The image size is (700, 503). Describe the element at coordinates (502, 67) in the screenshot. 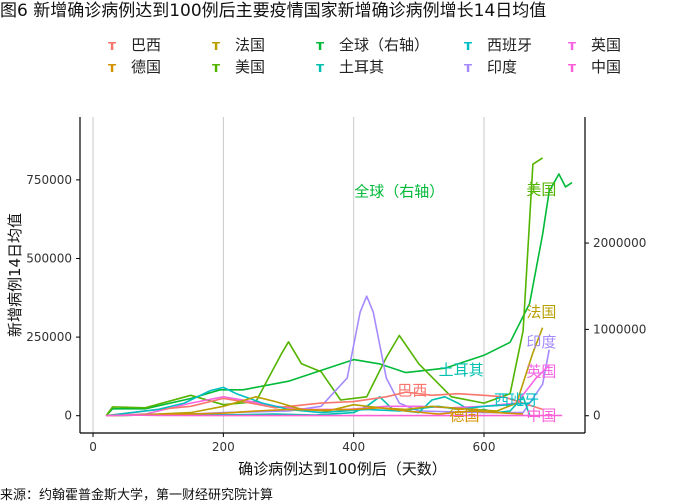

I see `legend-label: 印度` at that location.